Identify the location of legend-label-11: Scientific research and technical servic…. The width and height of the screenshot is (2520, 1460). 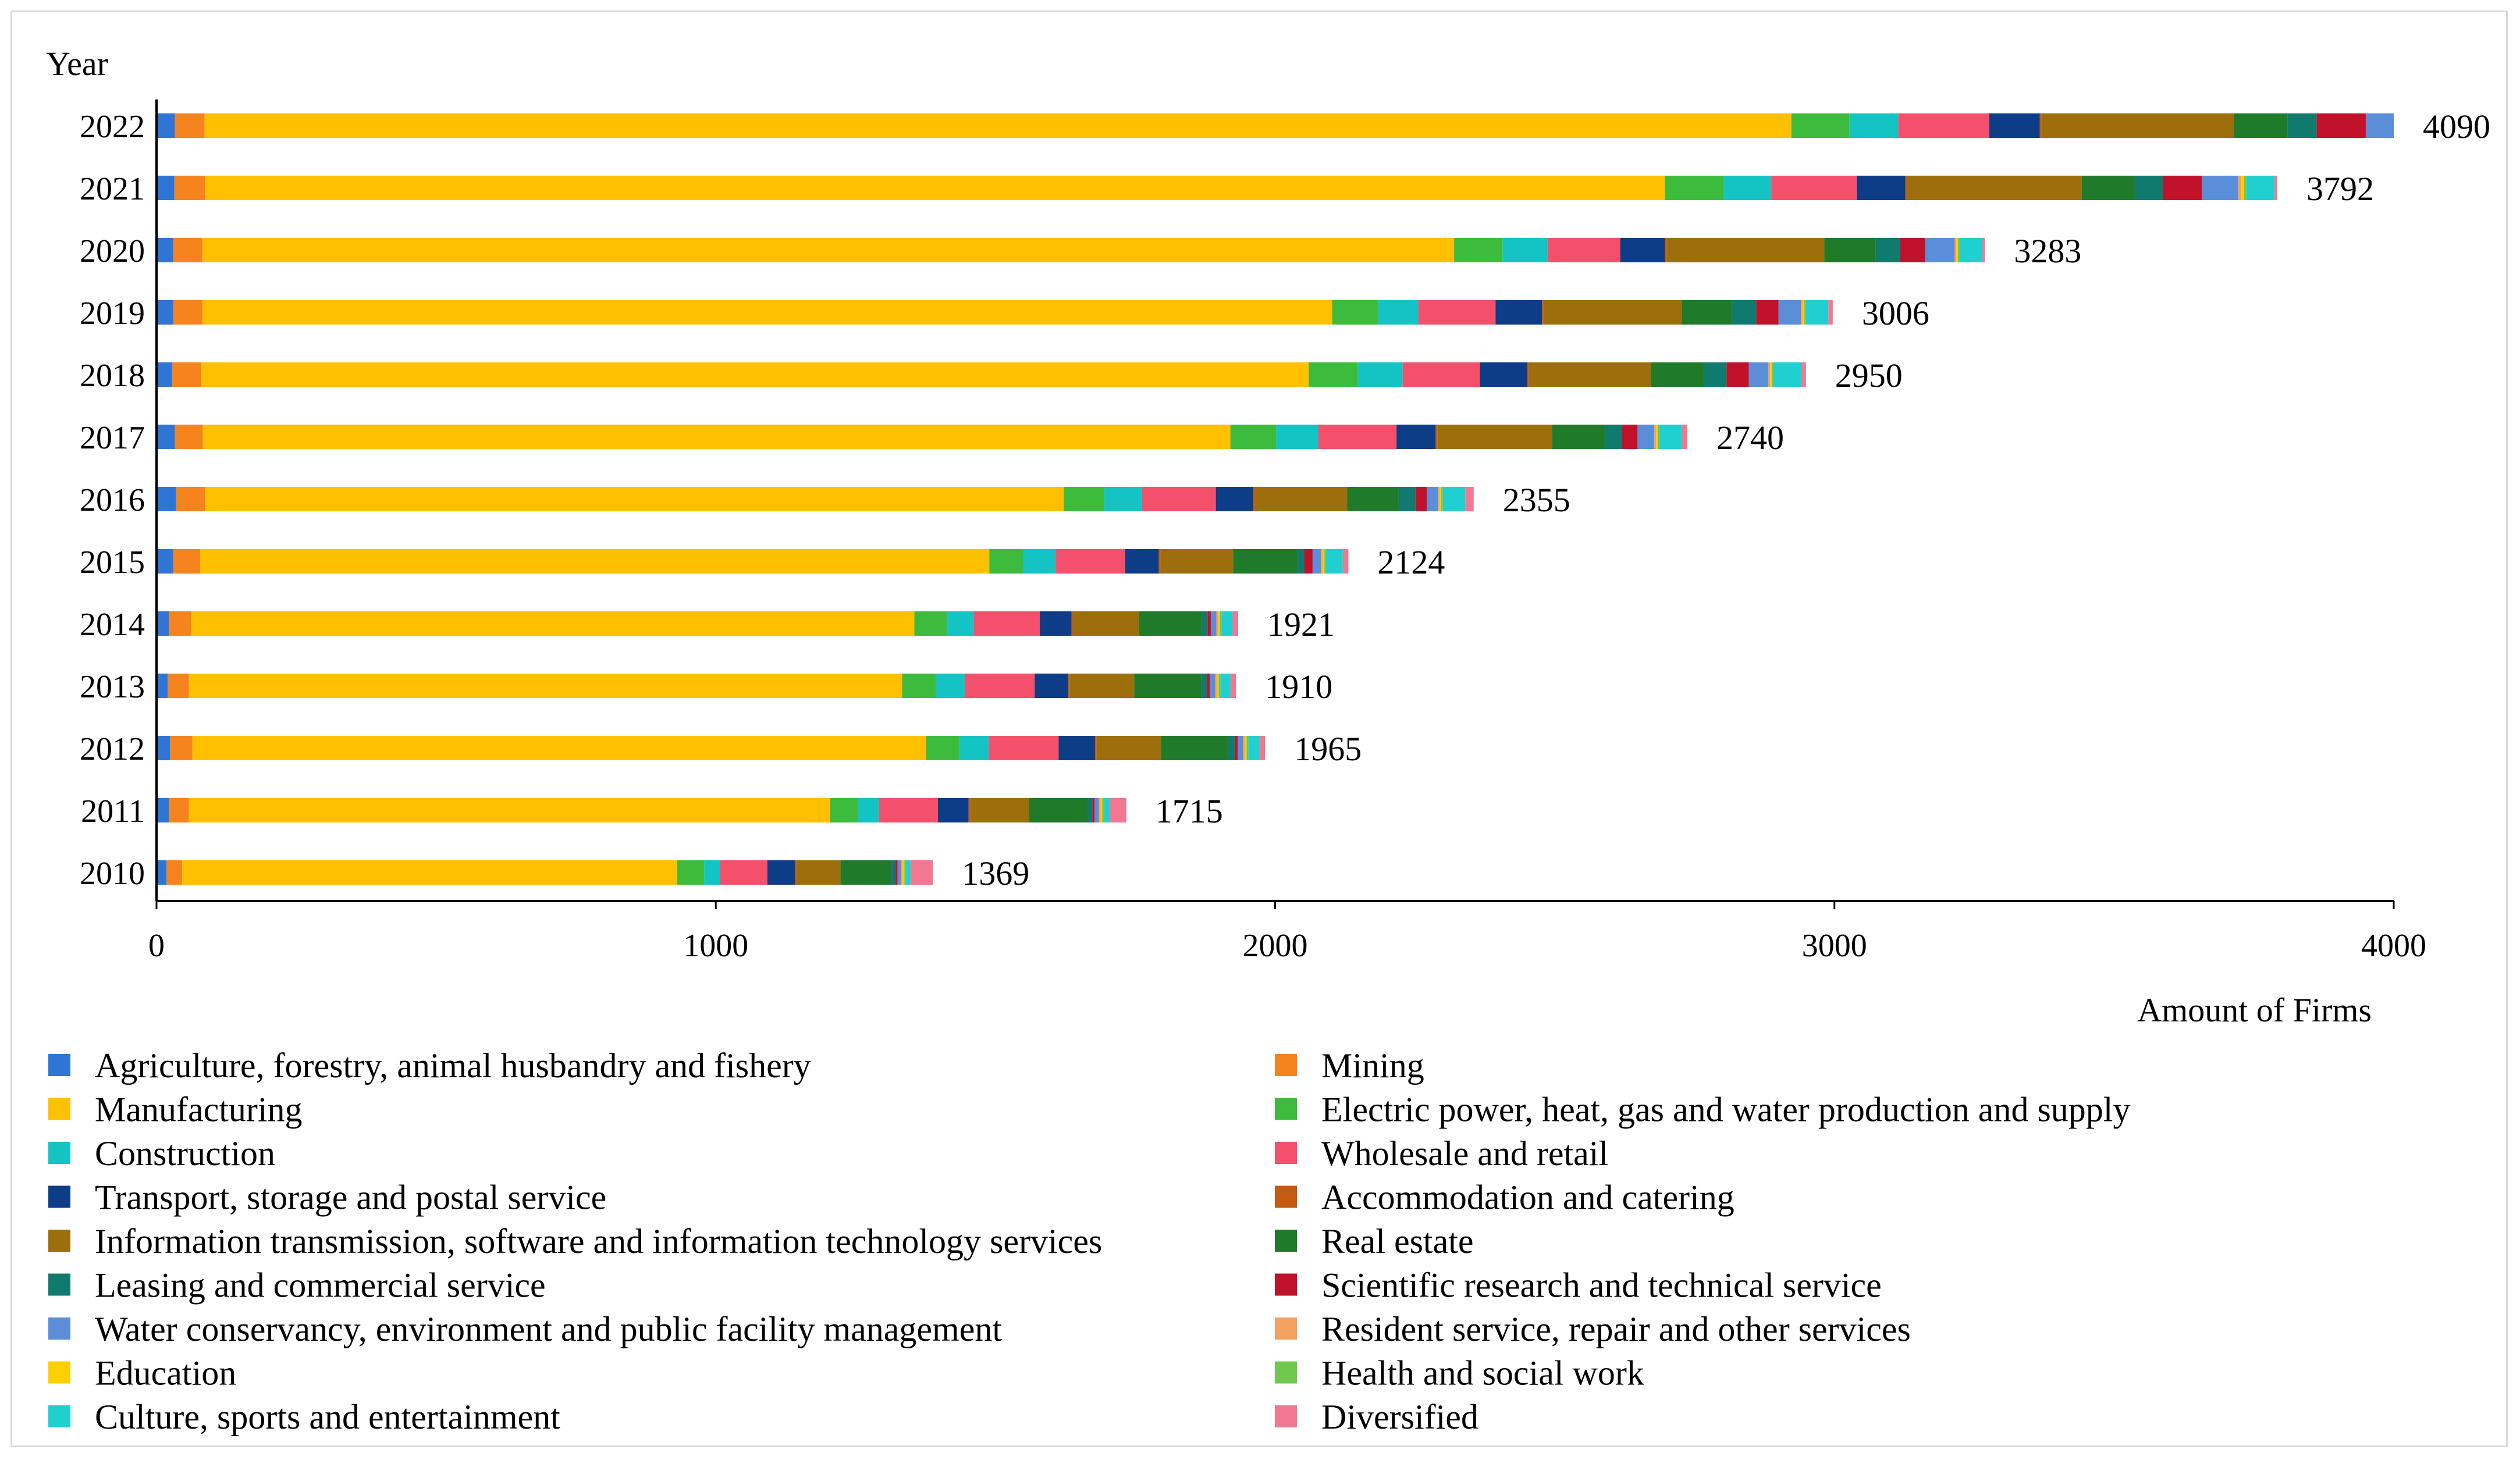
(1601, 1285).